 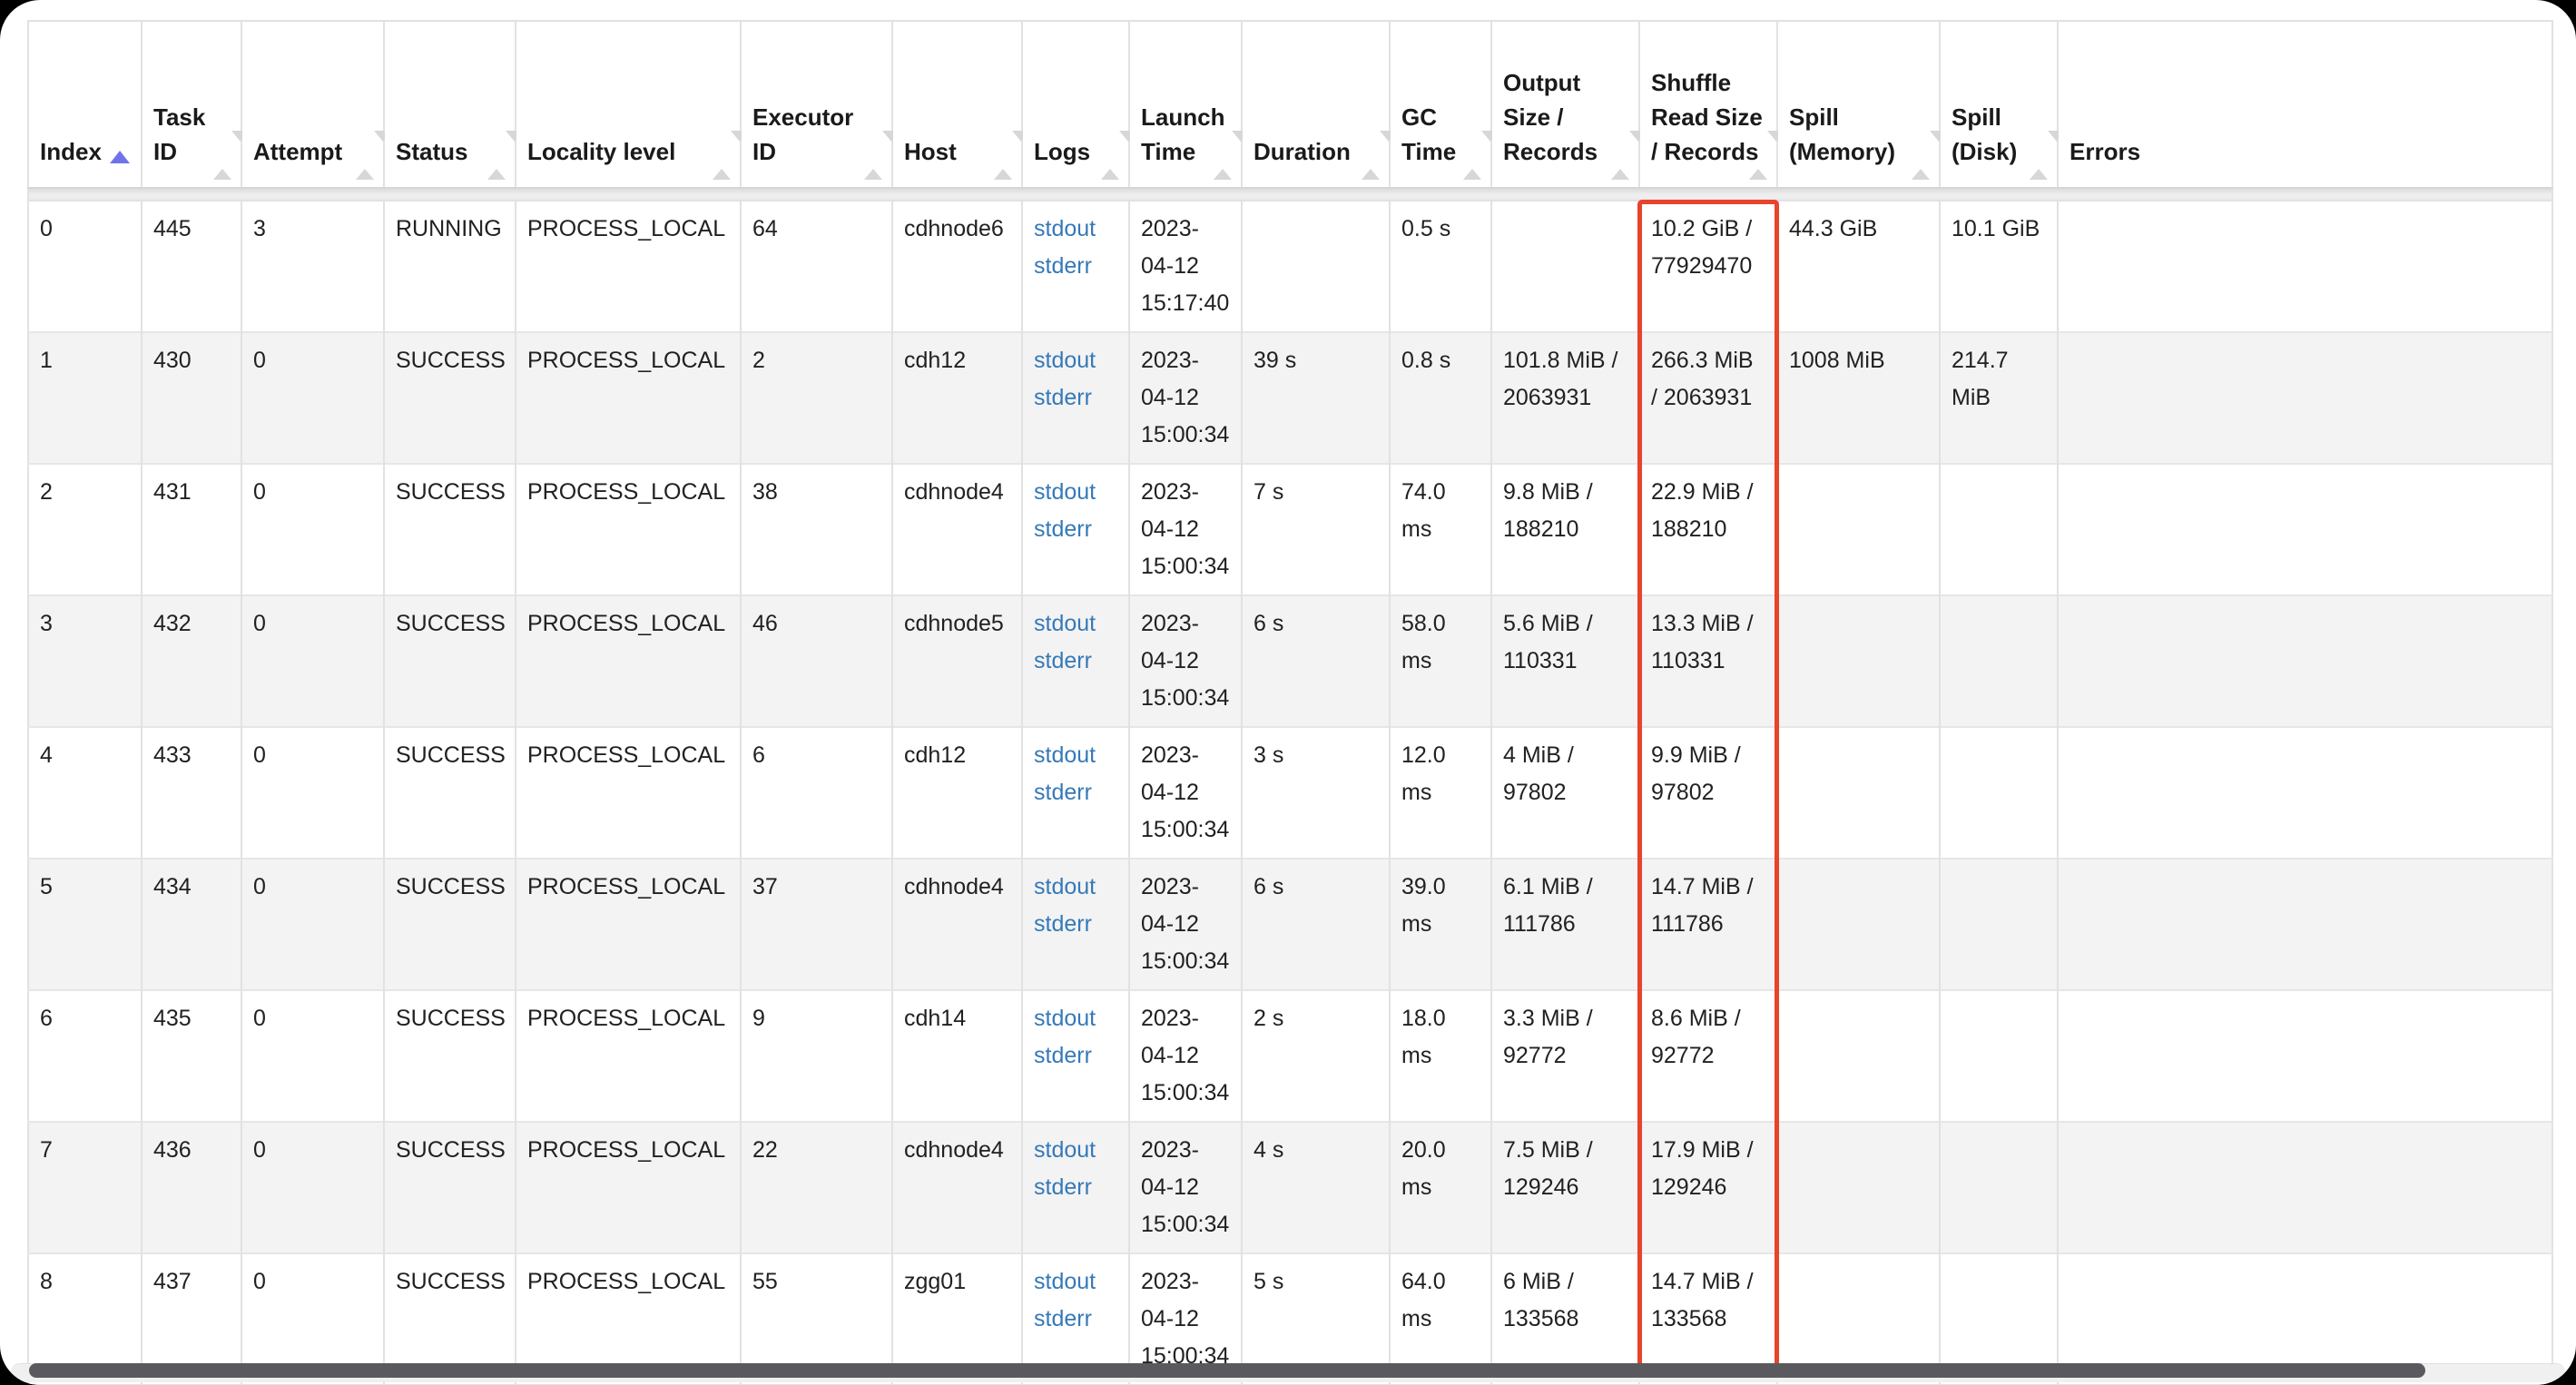 I want to click on cell-logs: stdout stderr, so click(x=1075, y=529).